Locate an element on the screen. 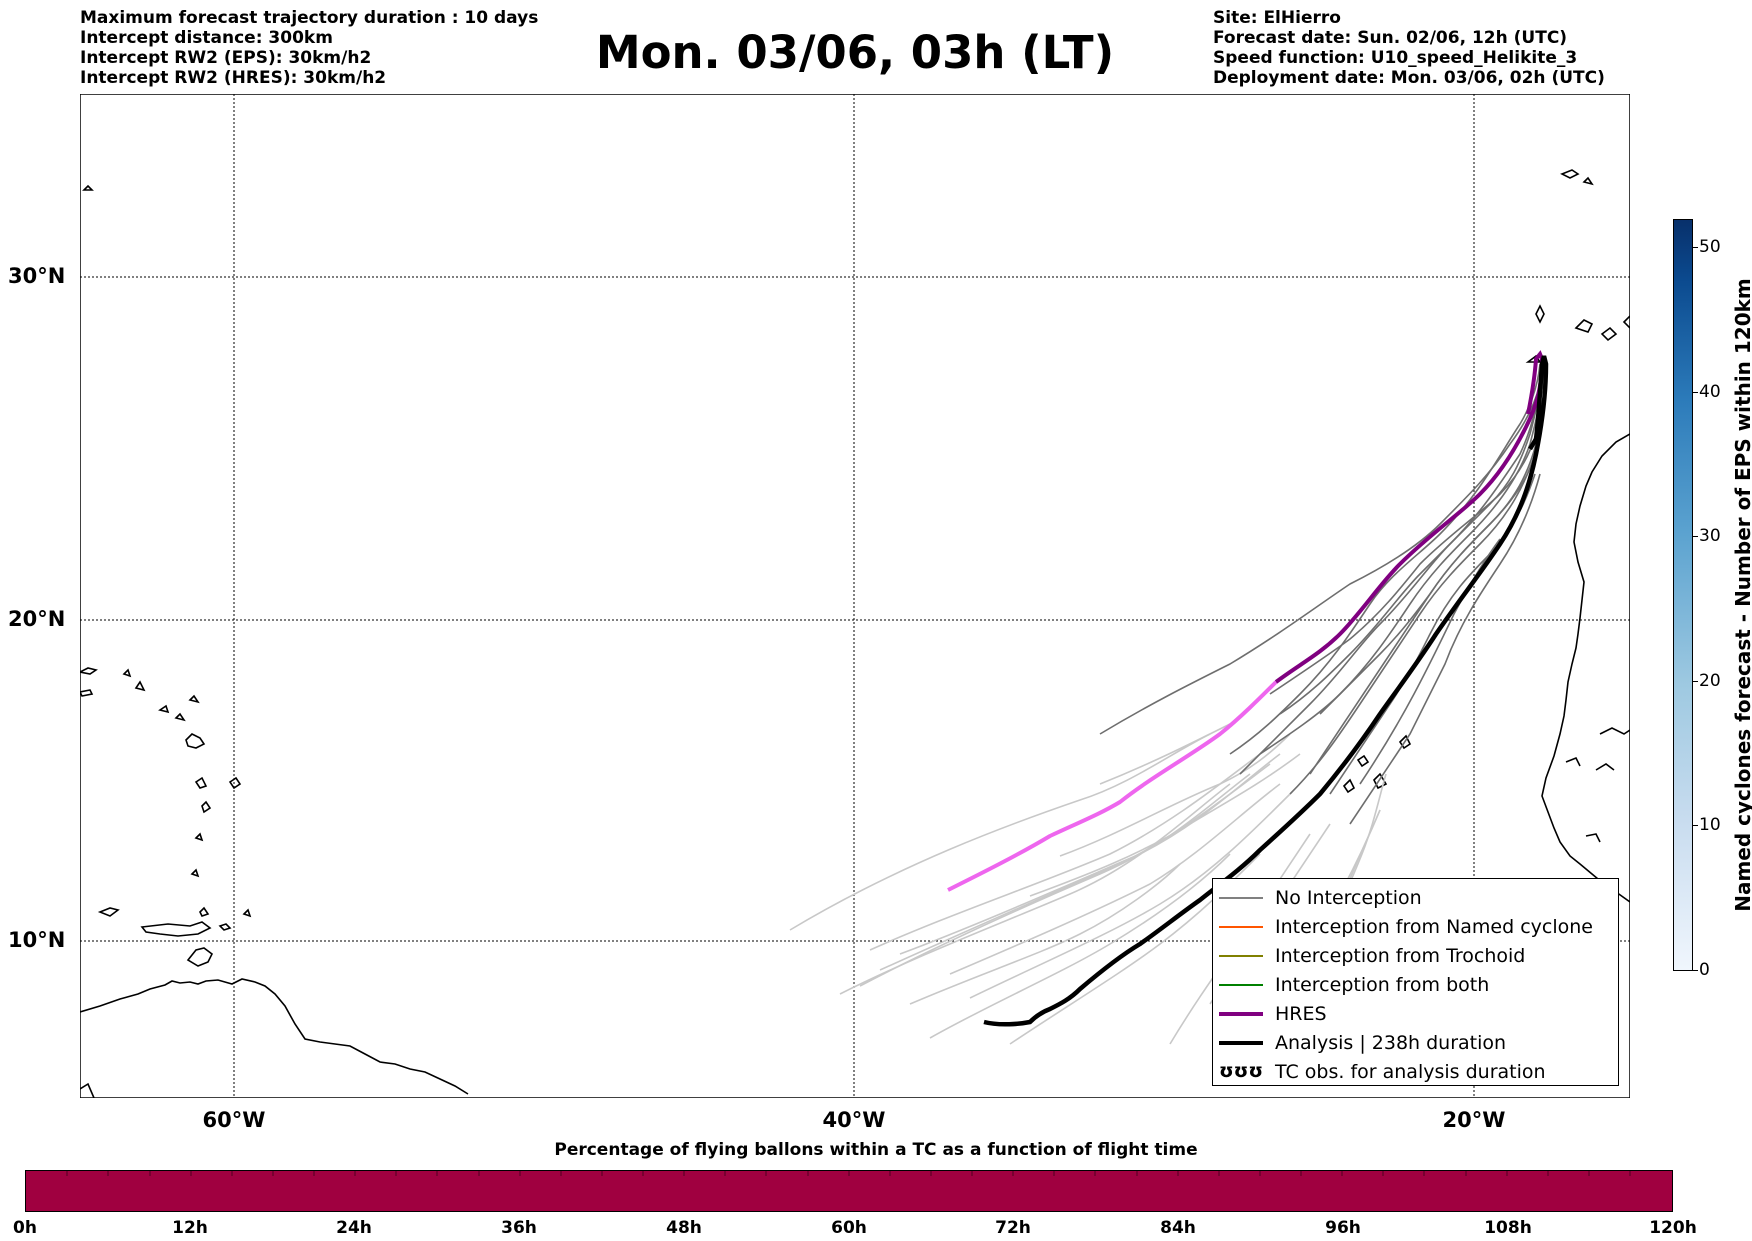 This screenshot has height=1241, width=1752. island-canaries-la-palma is located at coordinates (1540, 314).